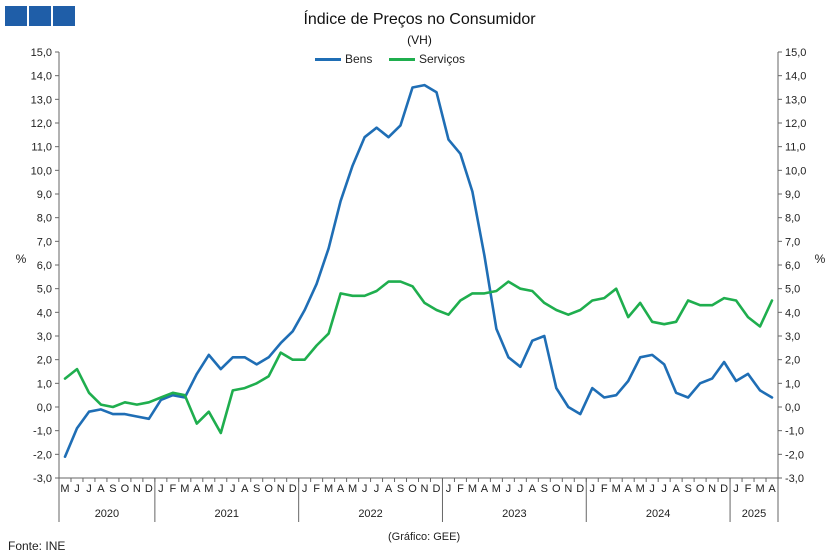 The image size is (839, 559). Describe the element at coordinates (795, 100) in the screenshot. I see `y-tick-label-right: 13,0` at that location.